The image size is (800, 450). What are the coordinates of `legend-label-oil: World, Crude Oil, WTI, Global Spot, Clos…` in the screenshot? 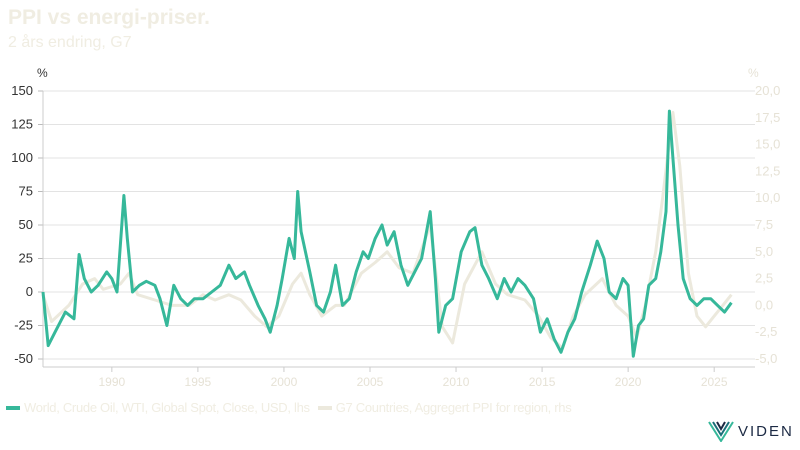 It's located at (167, 407).